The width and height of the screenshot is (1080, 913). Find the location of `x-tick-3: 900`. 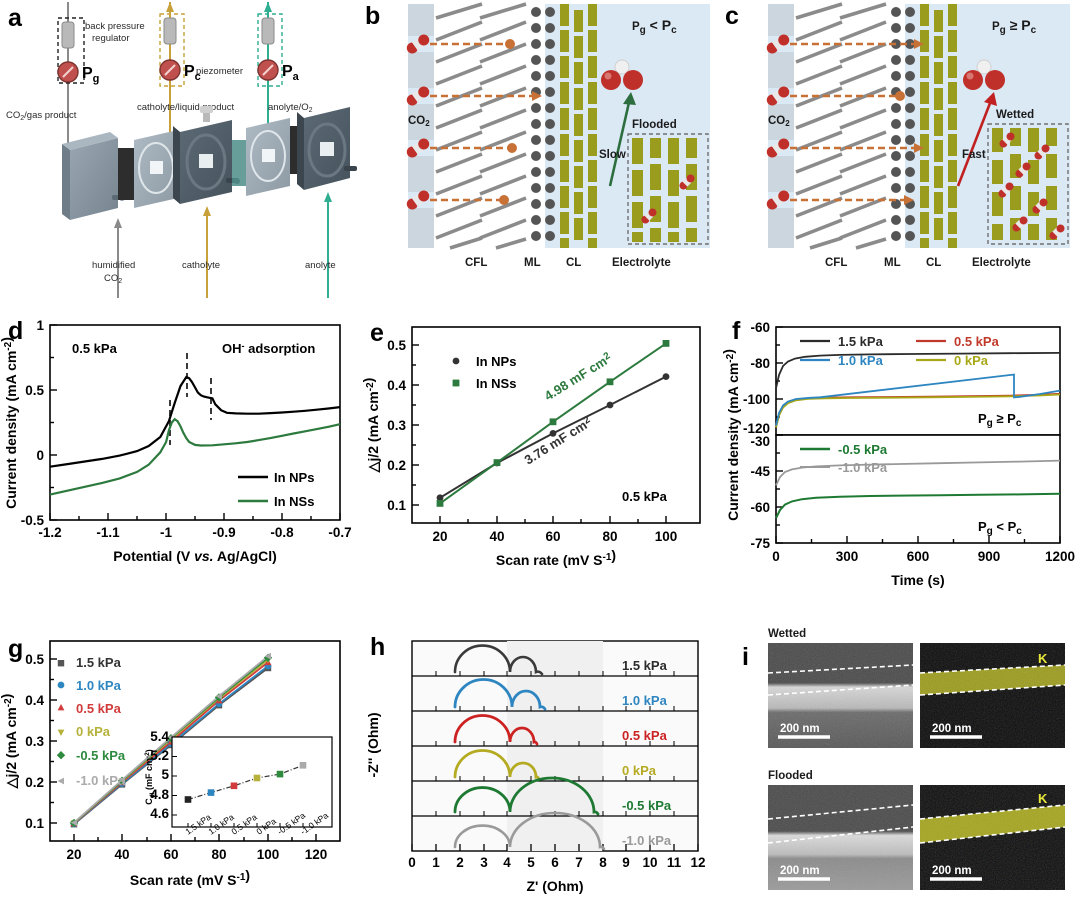

x-tick-3: 900 is located at coordinates (989, 556).